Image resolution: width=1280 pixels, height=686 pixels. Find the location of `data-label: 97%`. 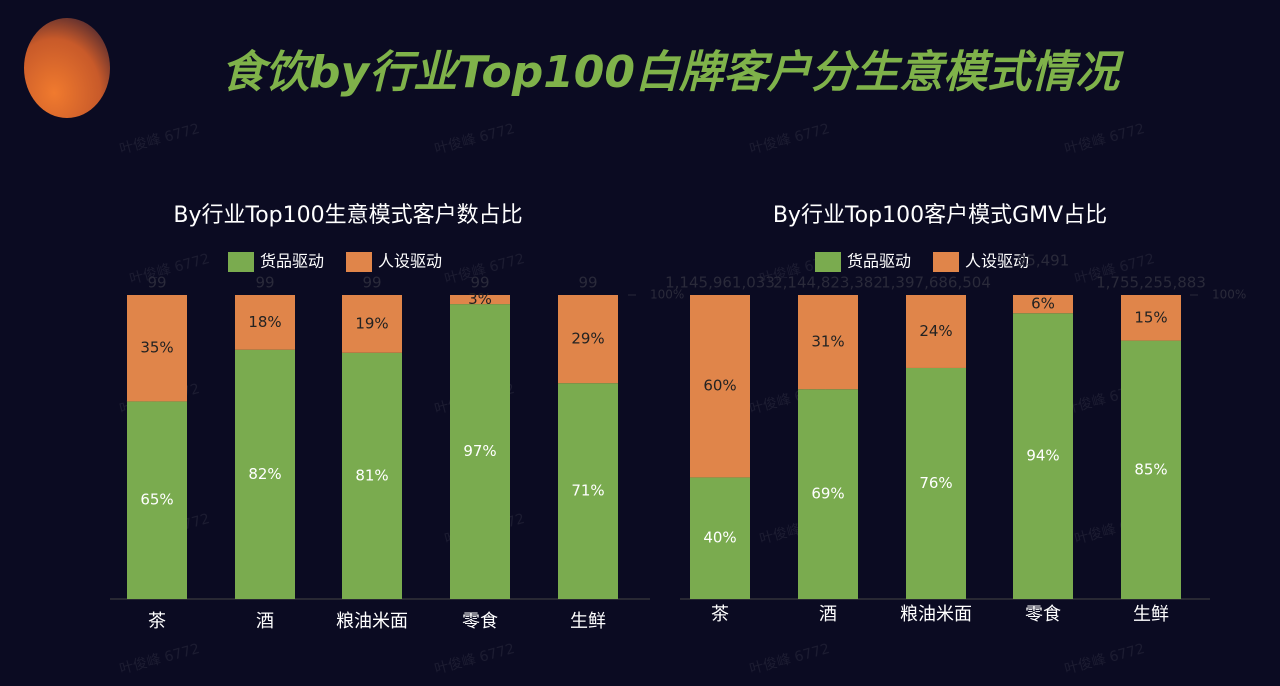

data-label: 97% is located at coordinates (479, 451).